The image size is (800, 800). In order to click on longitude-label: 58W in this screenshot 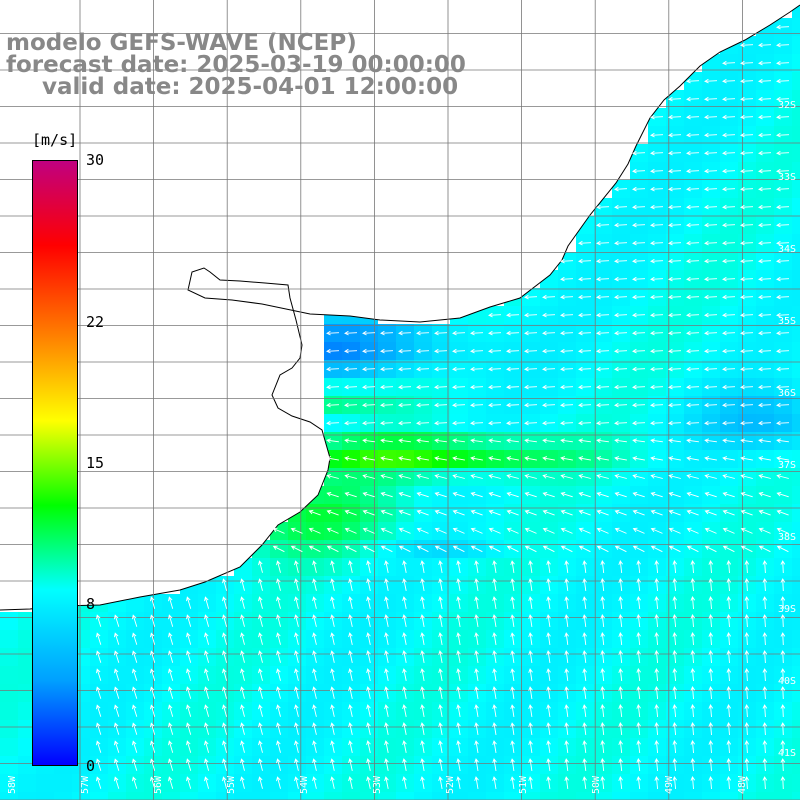, I will do `click(12, 784)`.